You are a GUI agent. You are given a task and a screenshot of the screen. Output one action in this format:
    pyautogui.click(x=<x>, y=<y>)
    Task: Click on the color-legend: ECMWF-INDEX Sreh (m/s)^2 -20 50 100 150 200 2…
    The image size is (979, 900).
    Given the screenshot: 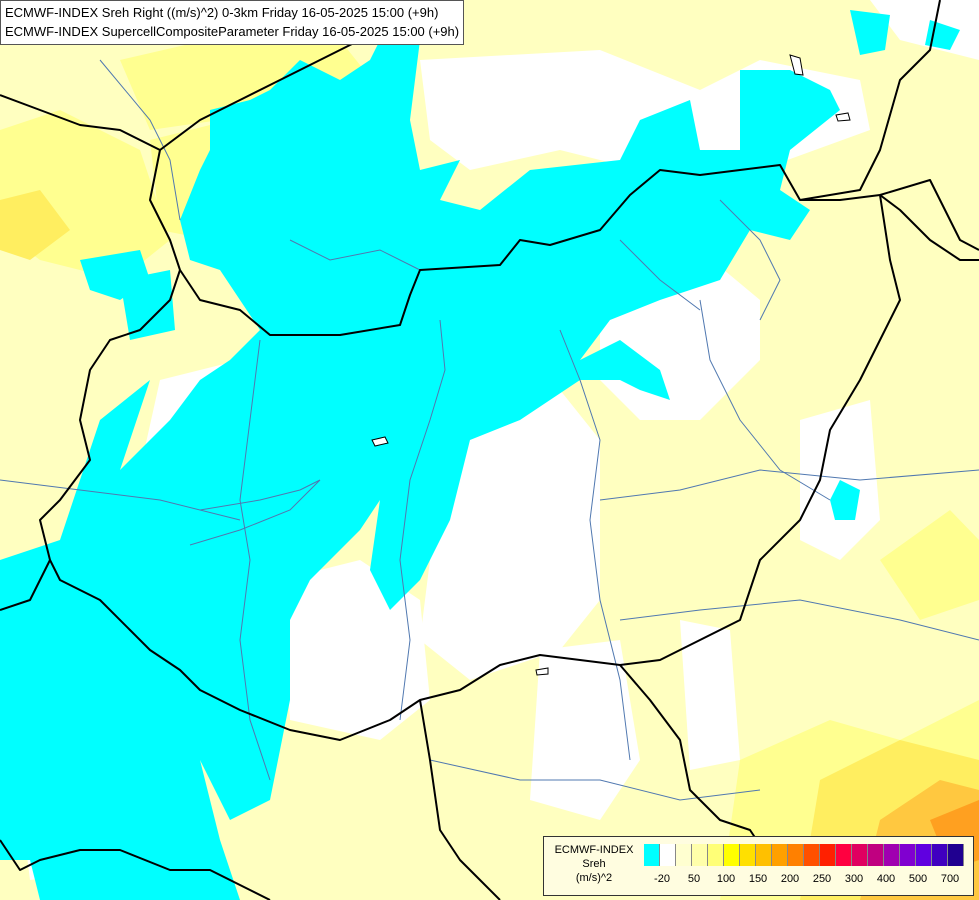 What is the action you would take?
    pyautogui.click(x=758, y=866)
    